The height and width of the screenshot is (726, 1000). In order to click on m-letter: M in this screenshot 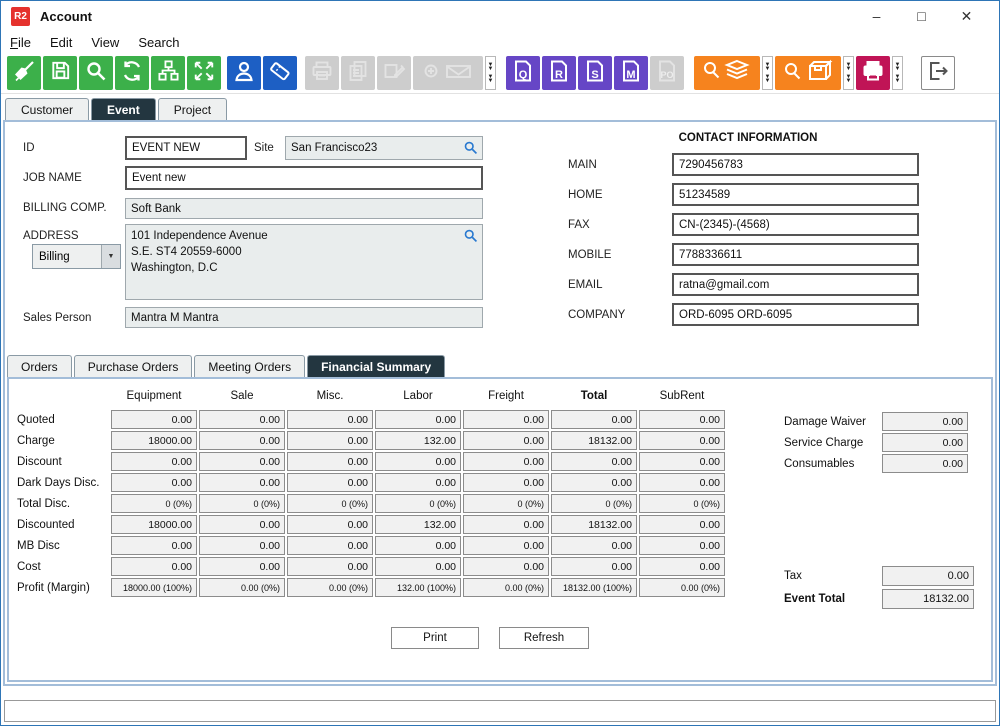, I will do `click(631, 74)`.